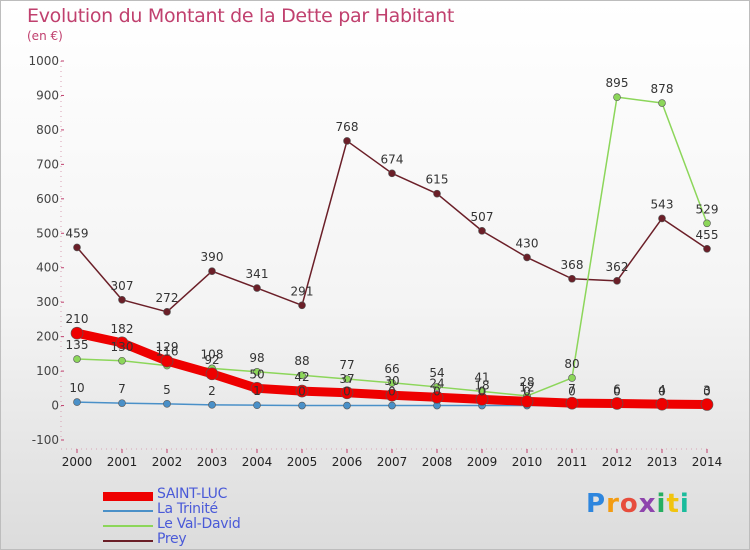 The width and height of the screenshot is (750, 550). I want to click on data-label-le-val-david: 135, so click(77, 345).